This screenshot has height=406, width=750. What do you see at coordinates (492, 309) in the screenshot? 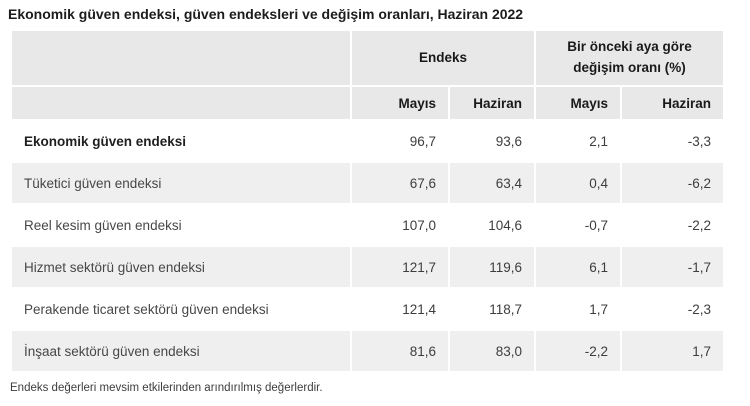
I see `value-cell: 118,7` at bounding box center [492, 309].